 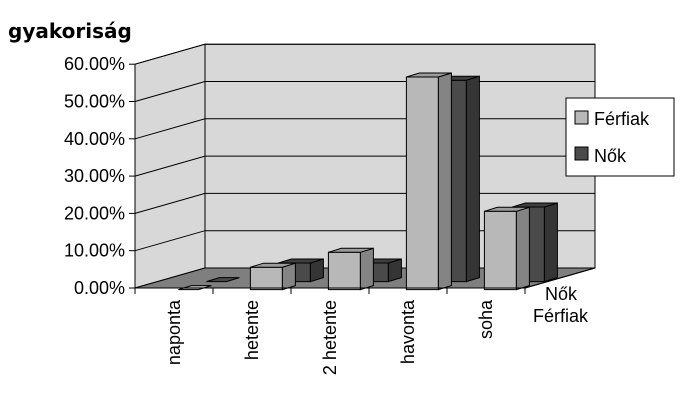 I want to click on bar-Férfiak-2 hetente, so click(x=350, y=269).